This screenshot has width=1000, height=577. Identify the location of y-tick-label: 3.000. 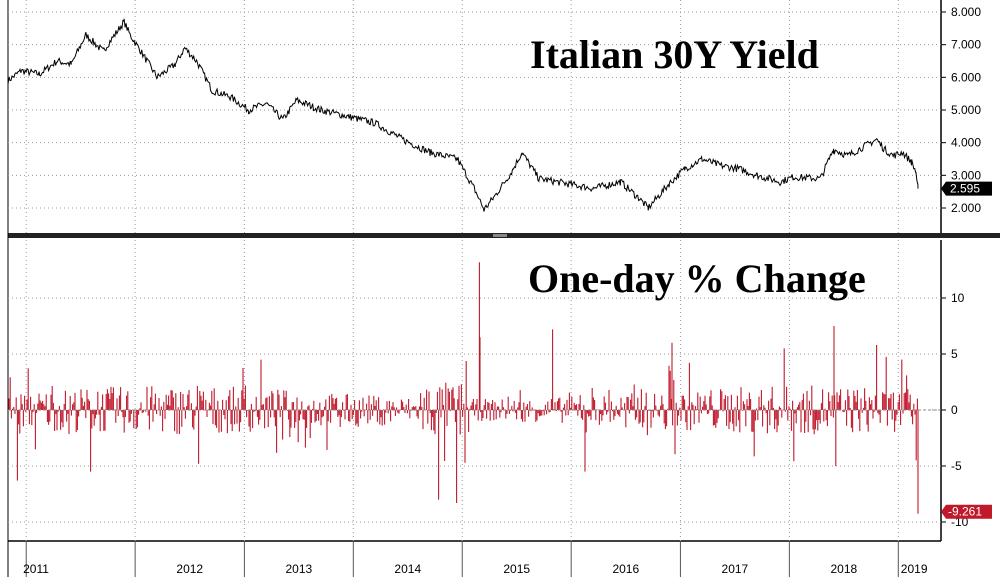
(966, 175).